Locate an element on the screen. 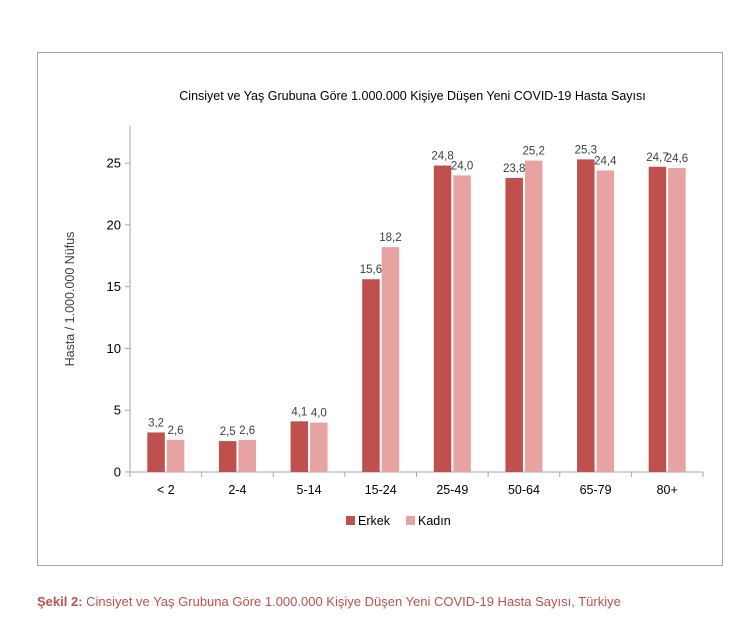  data-label: 25,2 is located at coordinates (533, 152).